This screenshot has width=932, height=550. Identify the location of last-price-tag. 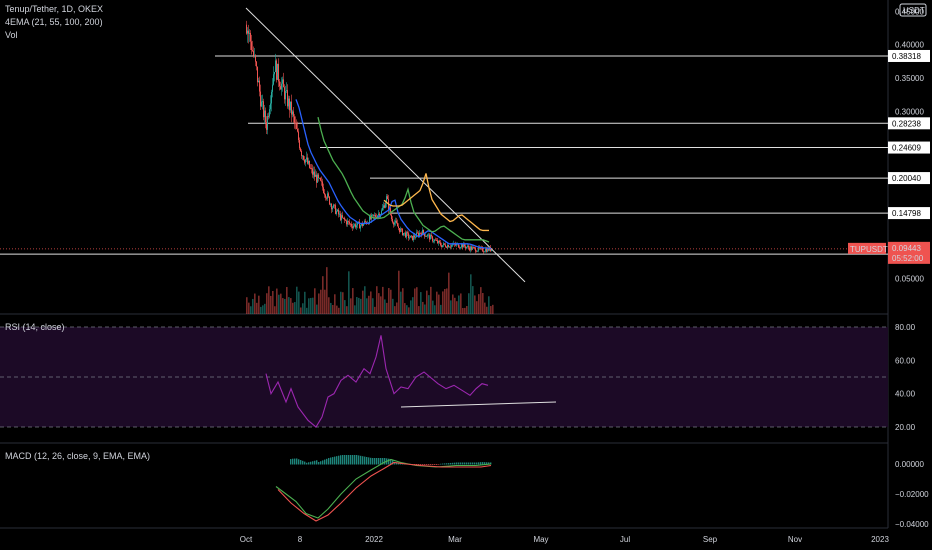
(909, 252).